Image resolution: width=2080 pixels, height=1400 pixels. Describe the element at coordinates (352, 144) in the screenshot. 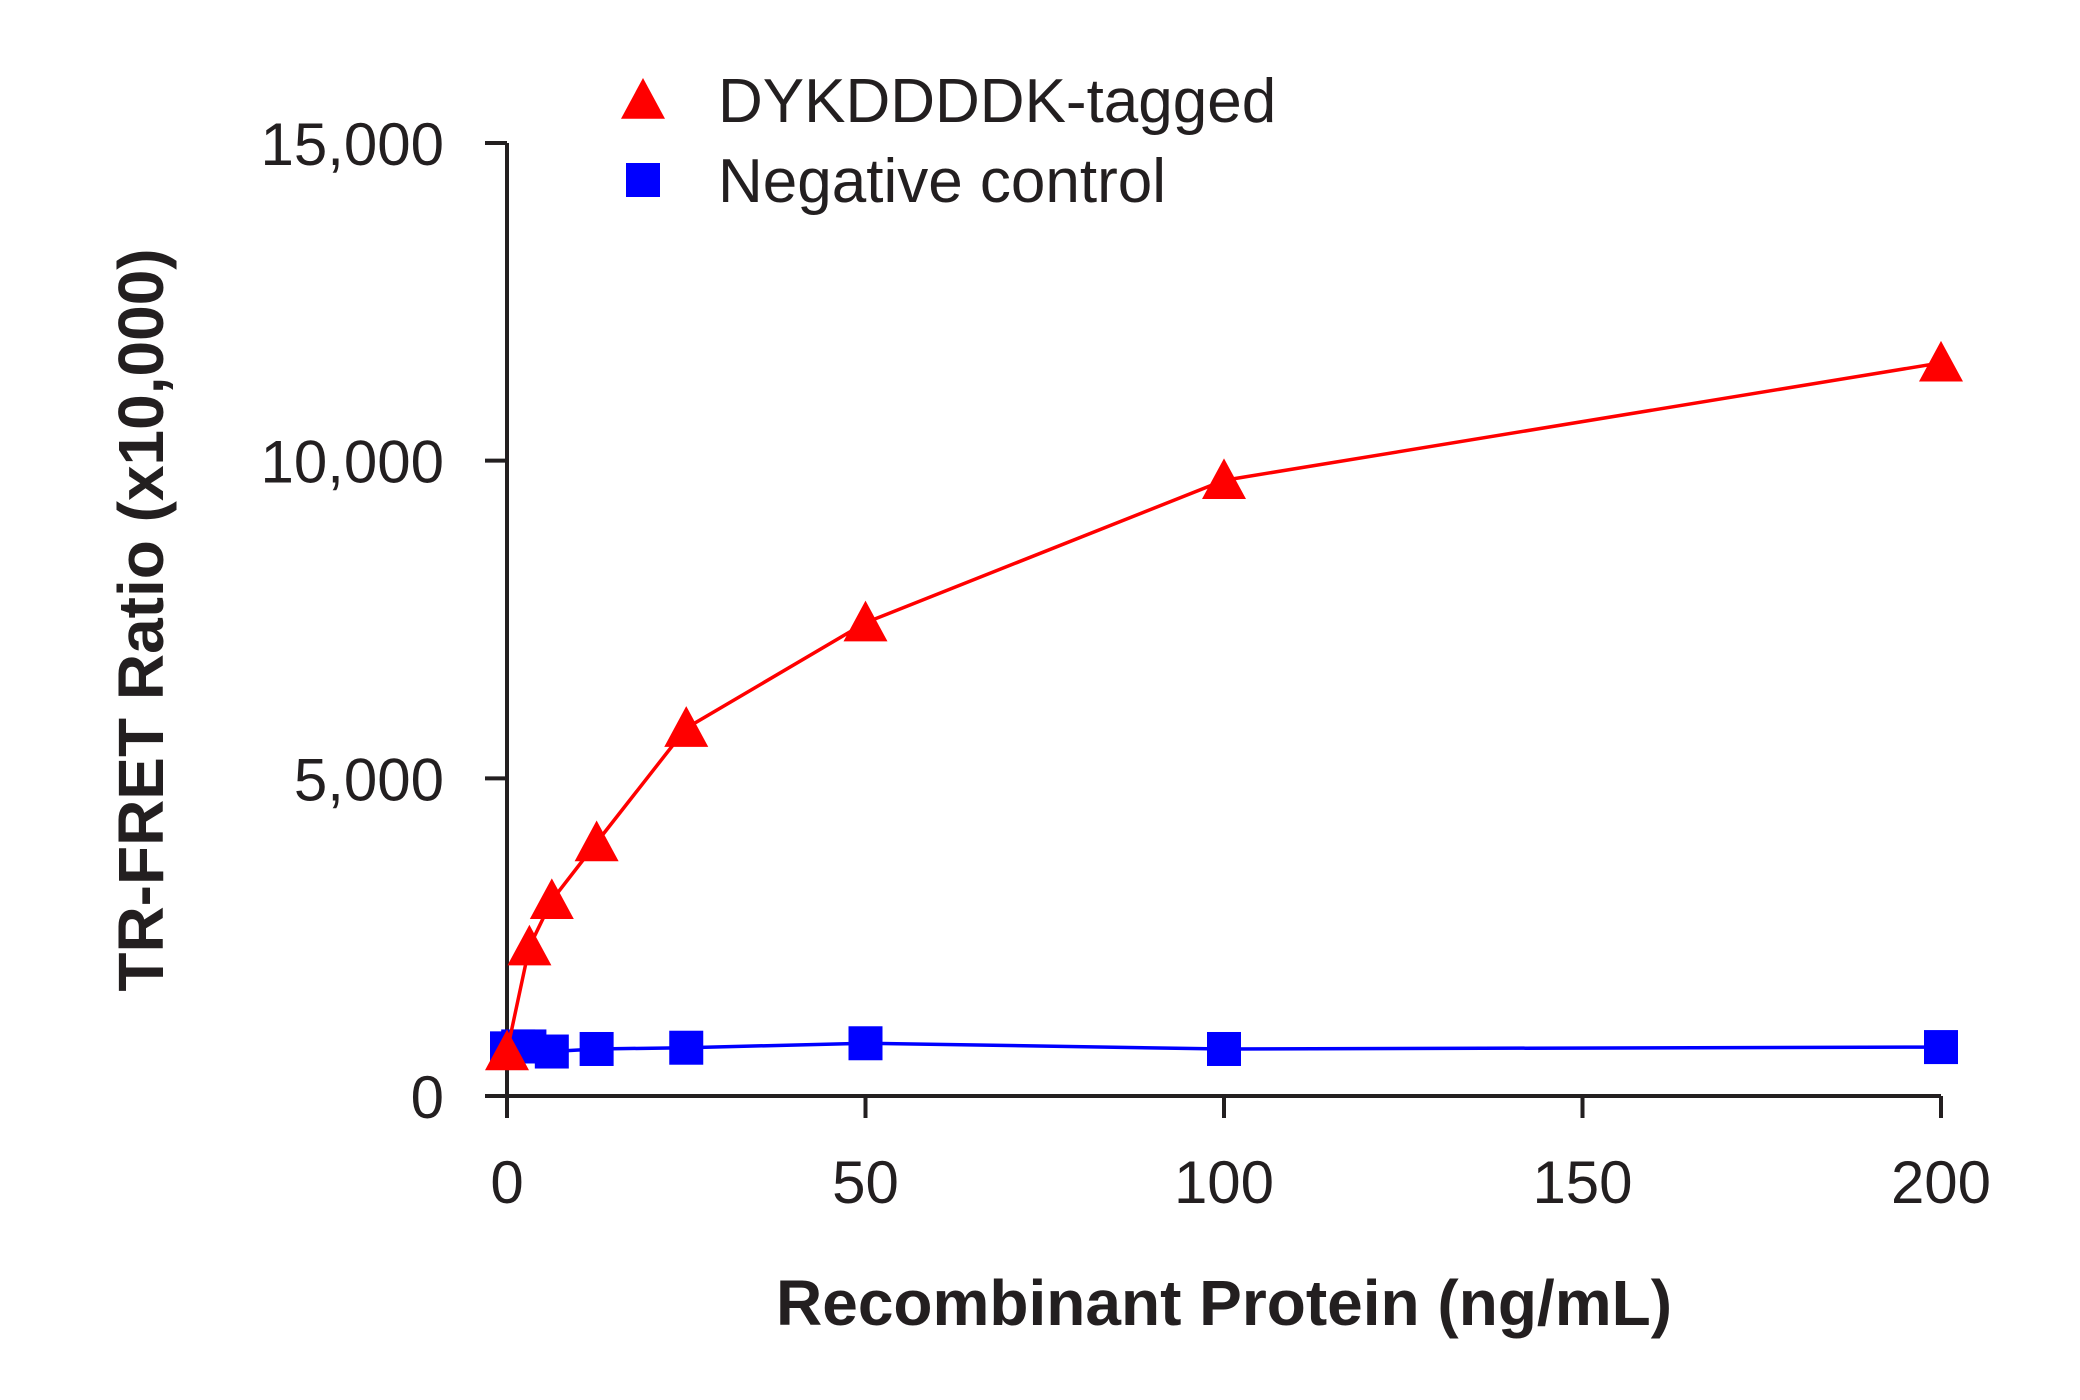

I see `y-tick-label: 15,000` at that location.